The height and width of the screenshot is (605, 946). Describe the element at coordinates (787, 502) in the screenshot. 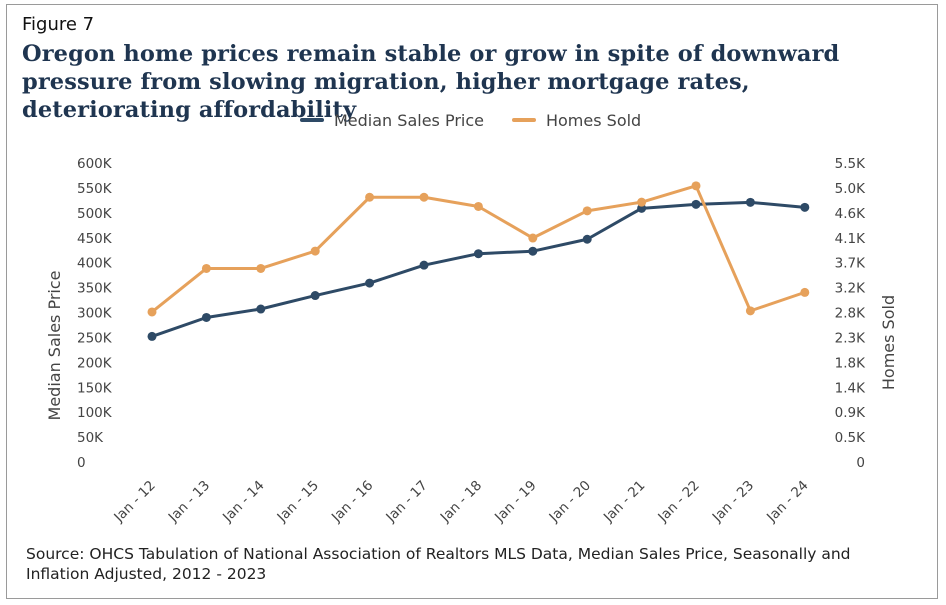

I see `x-axis-tick-label: Jan - 24` at that location.